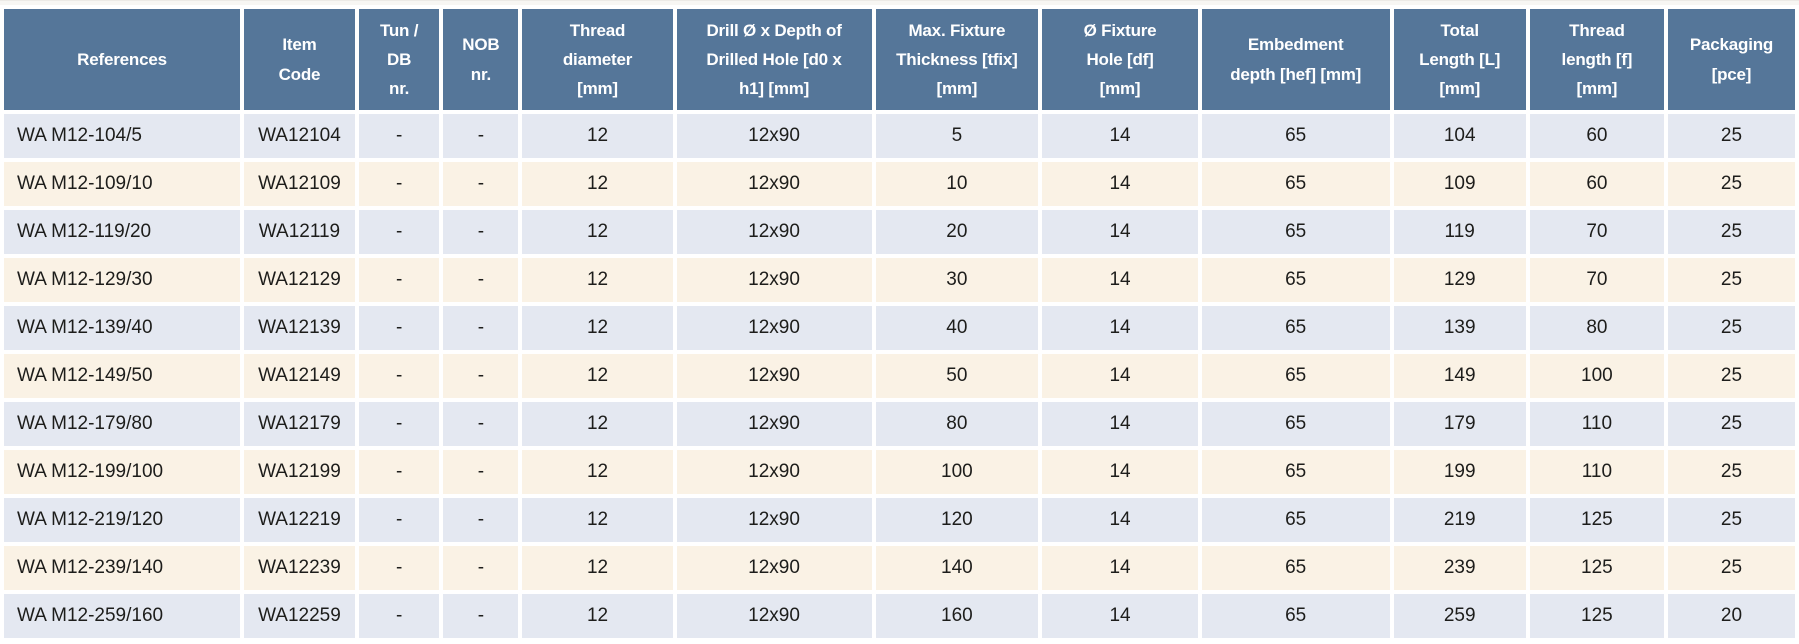 This screenshot has width=1799, height=644. Describe the element at coordinates (299, 568) in the screenshot. I see `cell-item-code: WA12239` at that location.